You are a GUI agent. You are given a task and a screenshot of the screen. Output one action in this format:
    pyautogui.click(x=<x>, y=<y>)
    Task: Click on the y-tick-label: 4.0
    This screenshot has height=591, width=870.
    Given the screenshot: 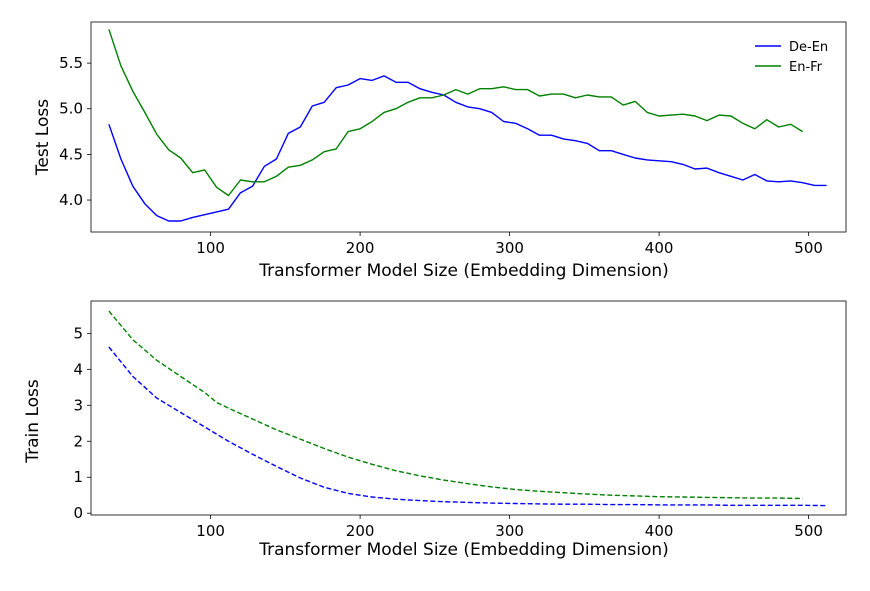 What is the action you would take?
    pyautogui.click(x=71, y=200)
    